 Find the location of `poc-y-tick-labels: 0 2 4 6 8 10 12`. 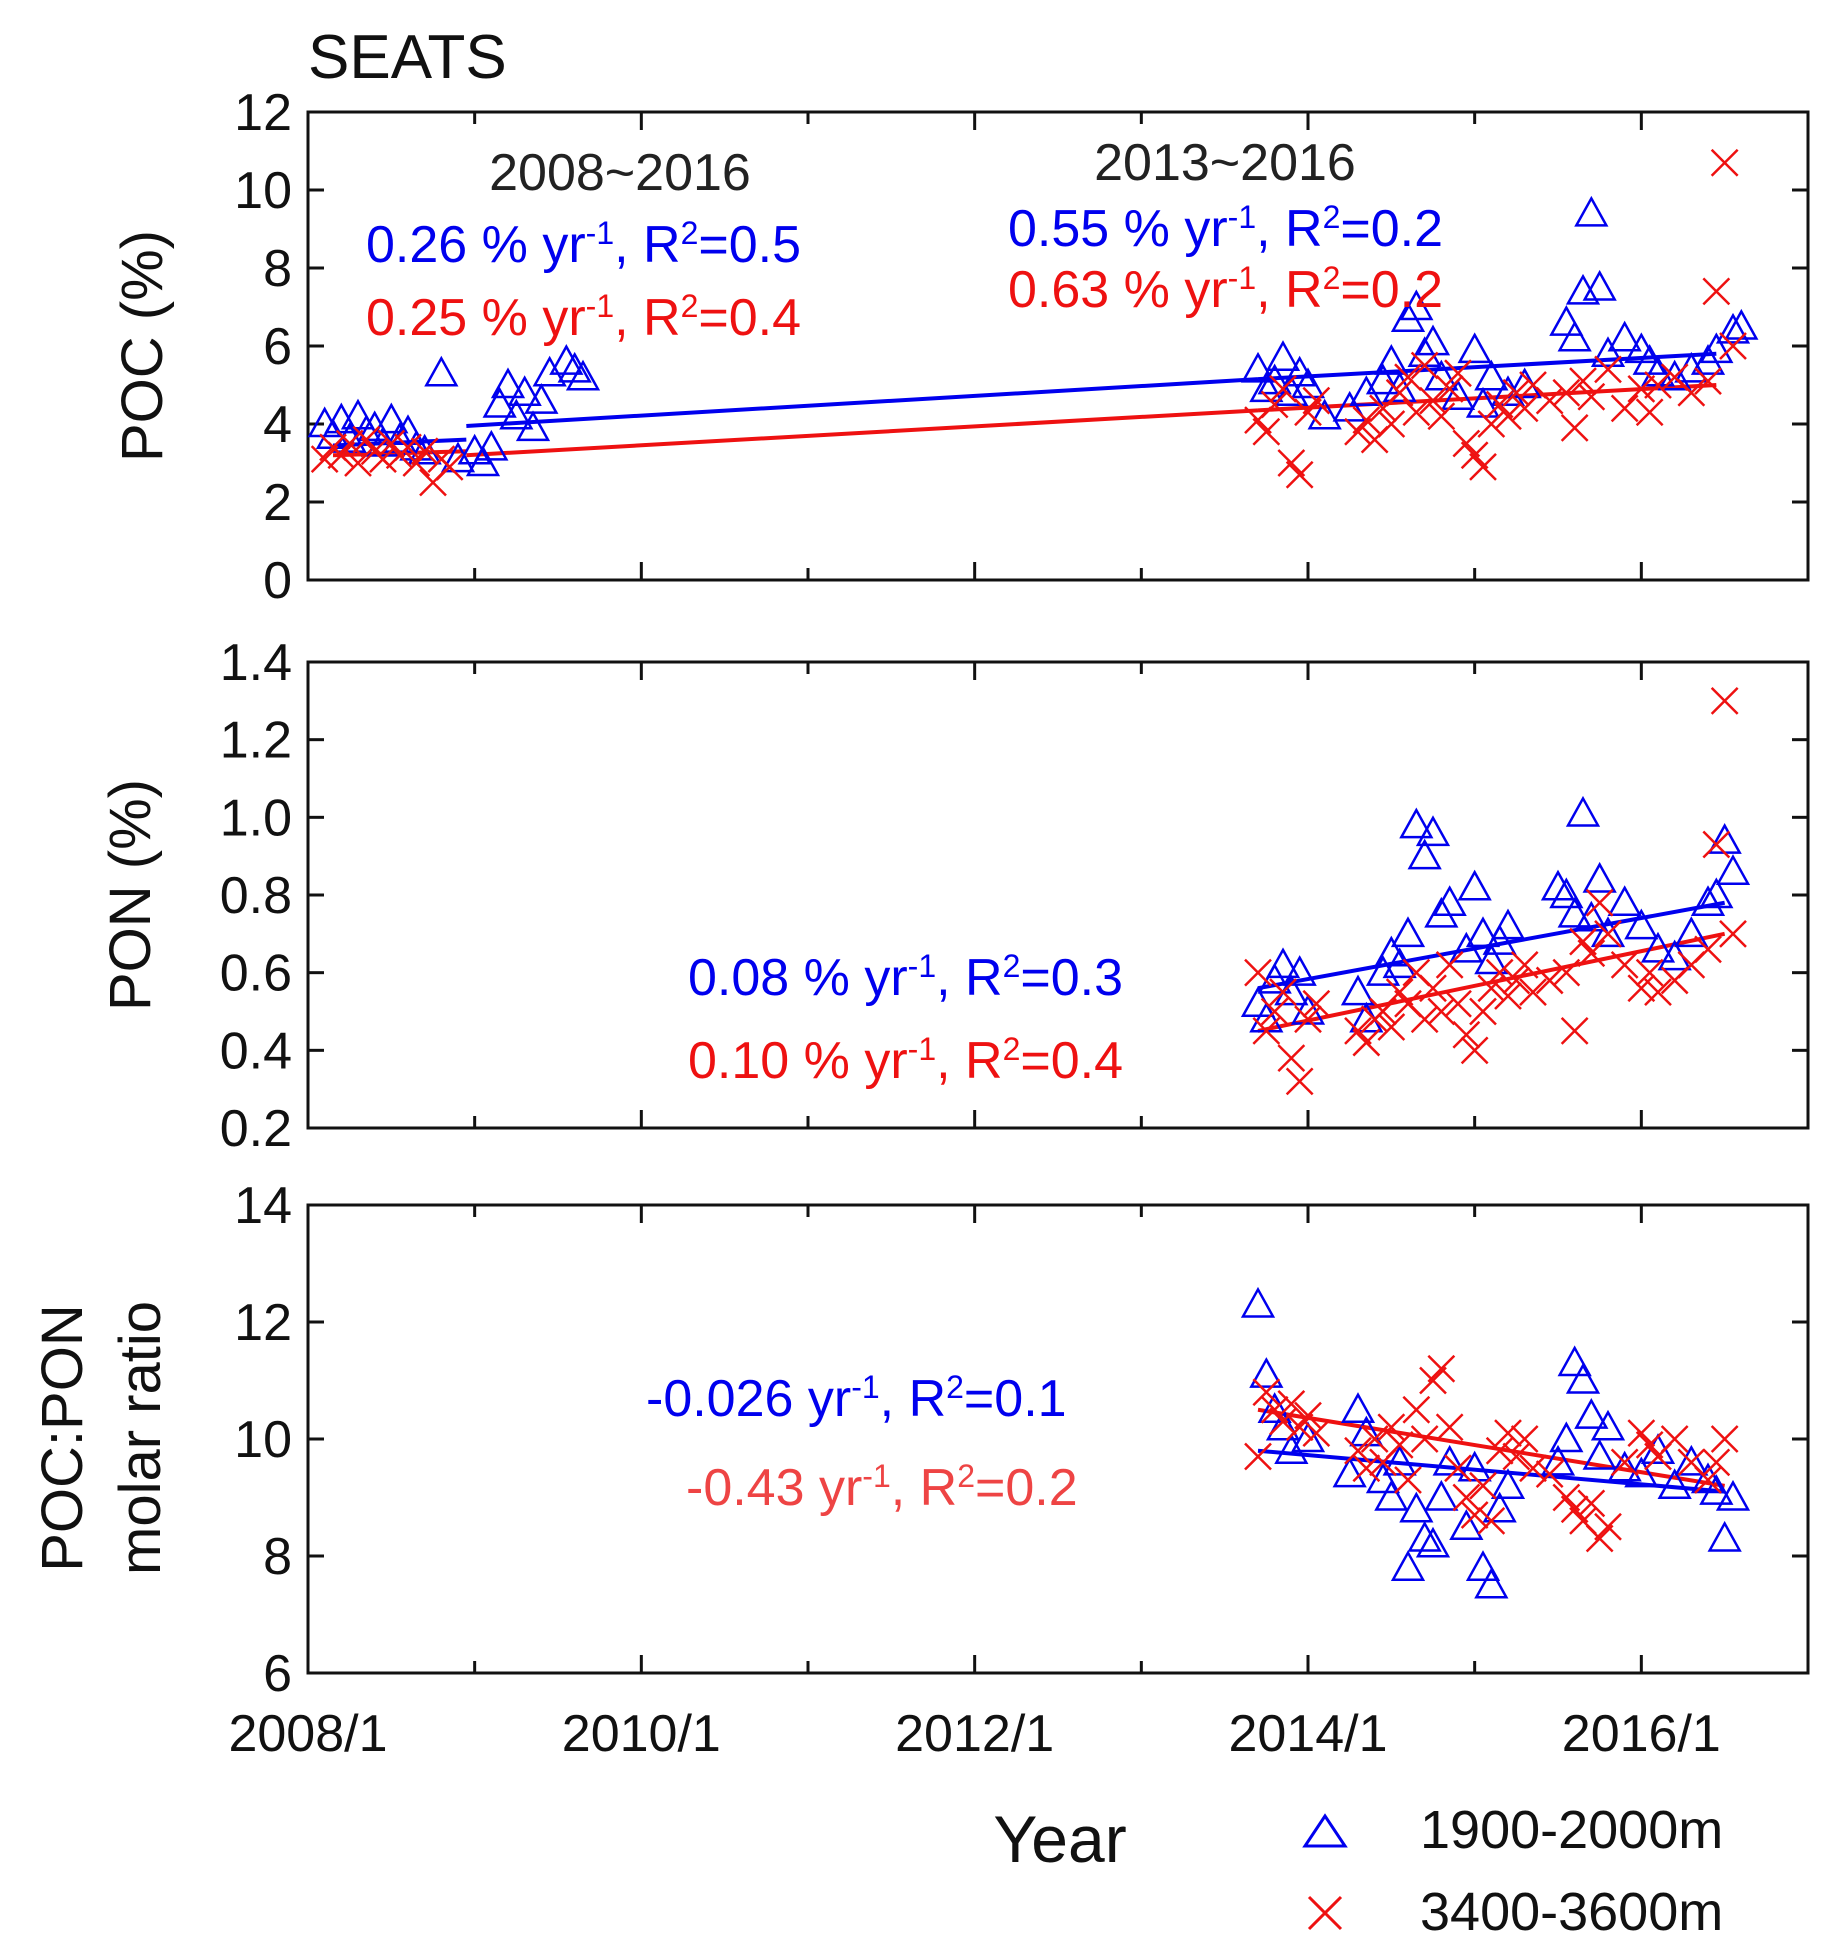

poc-y-tick-labels: 0 2 4 6 8 10 12 is located at coordinates (263, 347).